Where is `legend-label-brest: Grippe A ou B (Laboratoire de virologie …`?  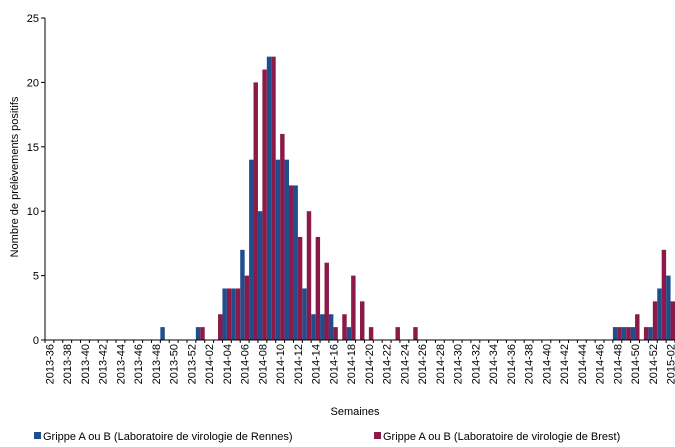
legend-label-brest: Grippe A ou B (Laboratoire de virologie … is located at coordinates (501, 437).